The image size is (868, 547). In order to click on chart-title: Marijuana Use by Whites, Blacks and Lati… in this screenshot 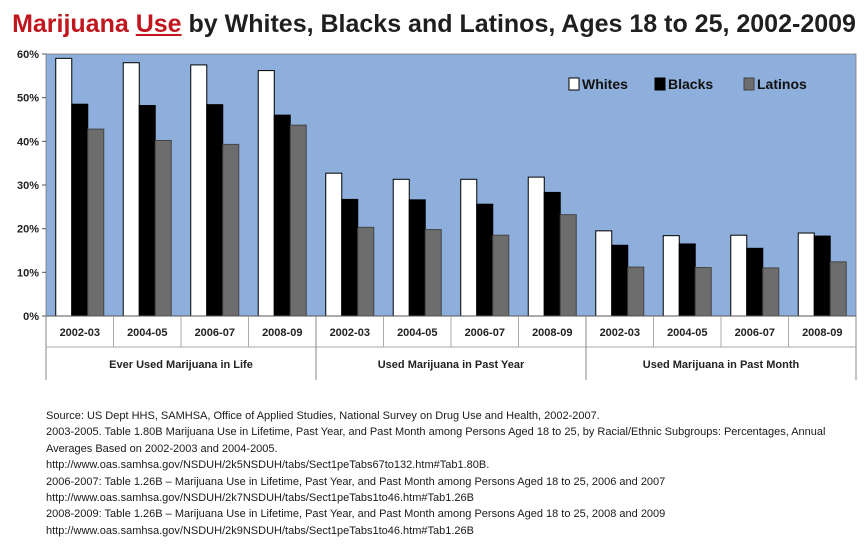, I will do `click(434, 24)`.